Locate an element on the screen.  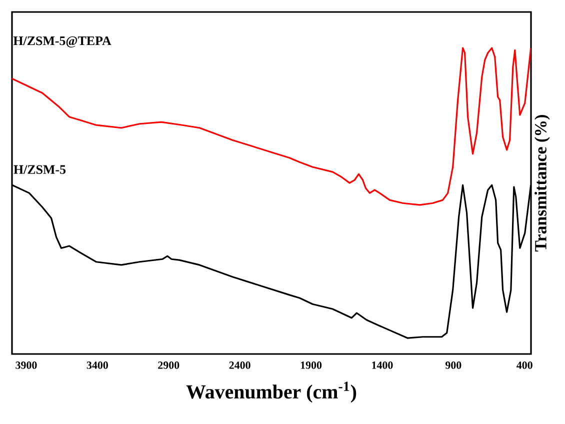
x-axis-title: Wavenumber (cm$^{-1}$) is located at coordinates (271, 392).